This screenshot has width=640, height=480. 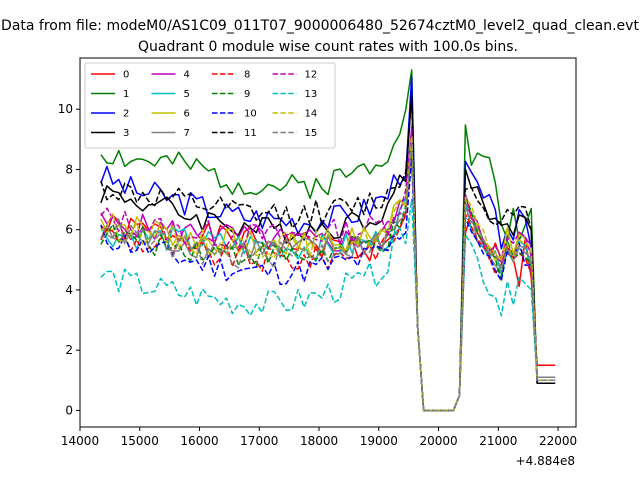 What do you see at coordinates (187, 94) in the screenshot?
I see `legend-label-5: 5` at bounding box center [187, 94].